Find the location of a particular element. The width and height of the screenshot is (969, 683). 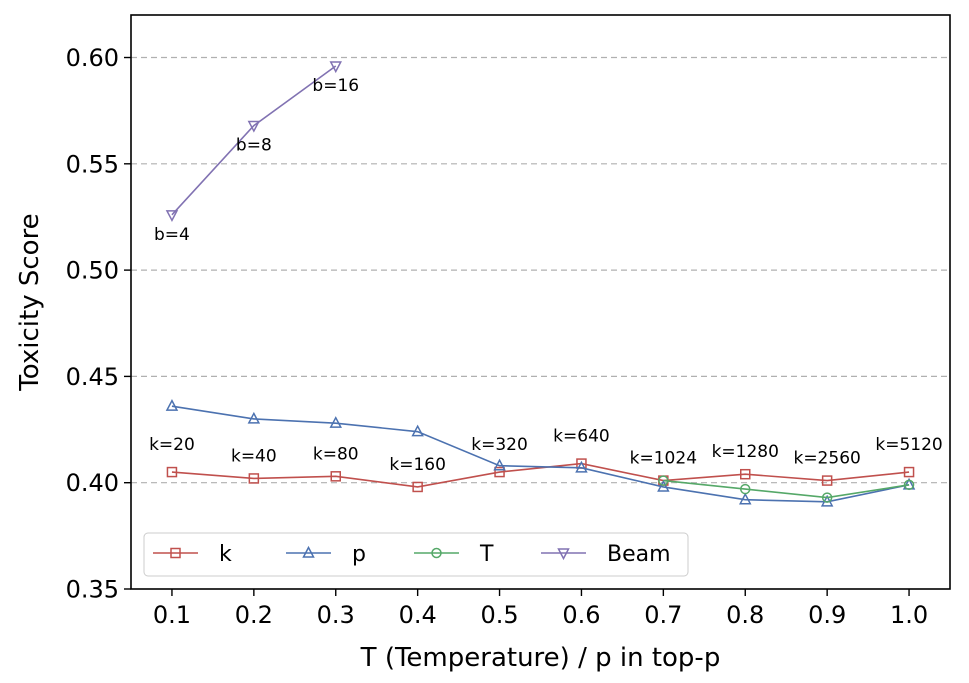

k-point-label: k=160 is located at coordinates (417, 465).